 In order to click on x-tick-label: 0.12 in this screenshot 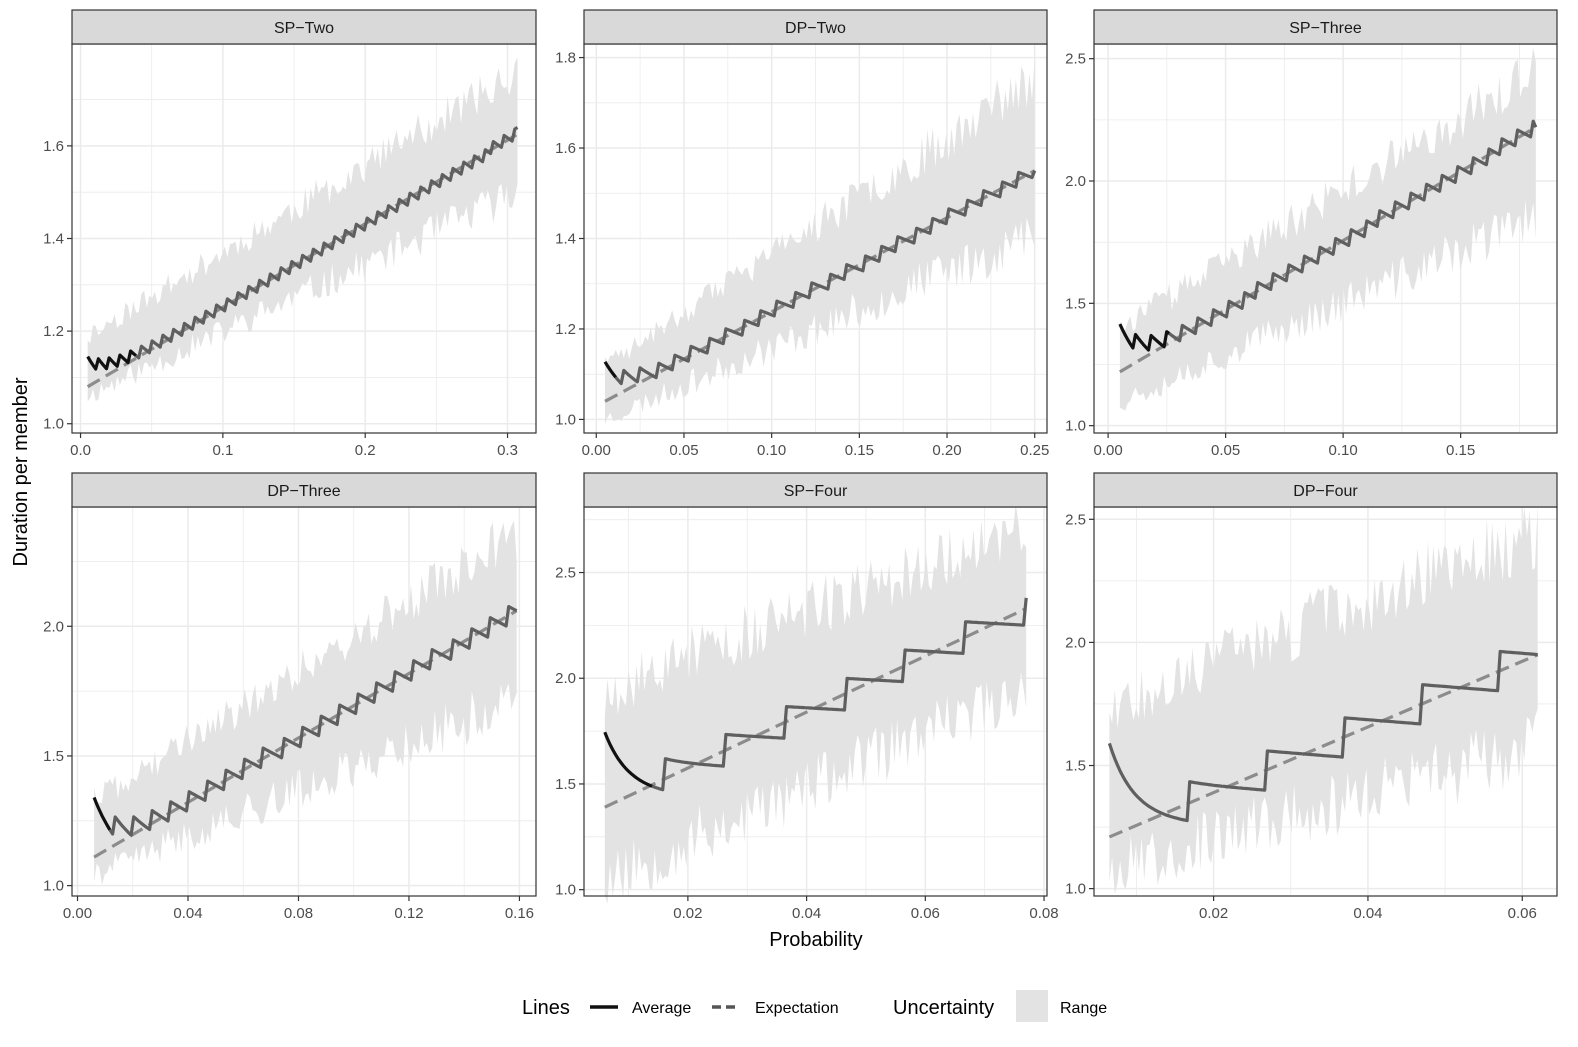, I will do `click(408, 913)`.